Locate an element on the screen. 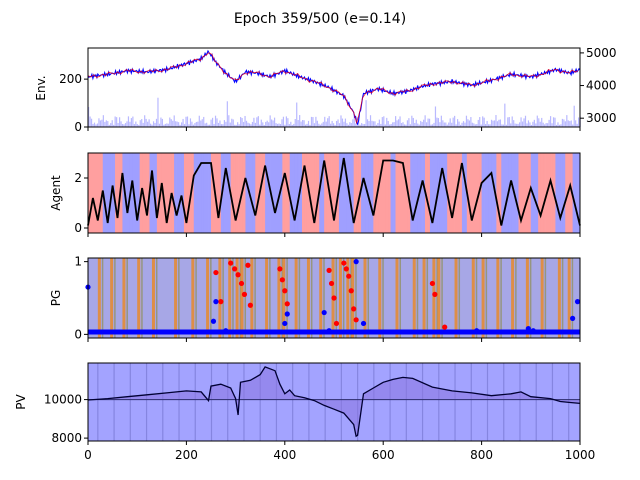 This screenshot has width=640, height=480. pg-points is located at coordinates (333, 296).